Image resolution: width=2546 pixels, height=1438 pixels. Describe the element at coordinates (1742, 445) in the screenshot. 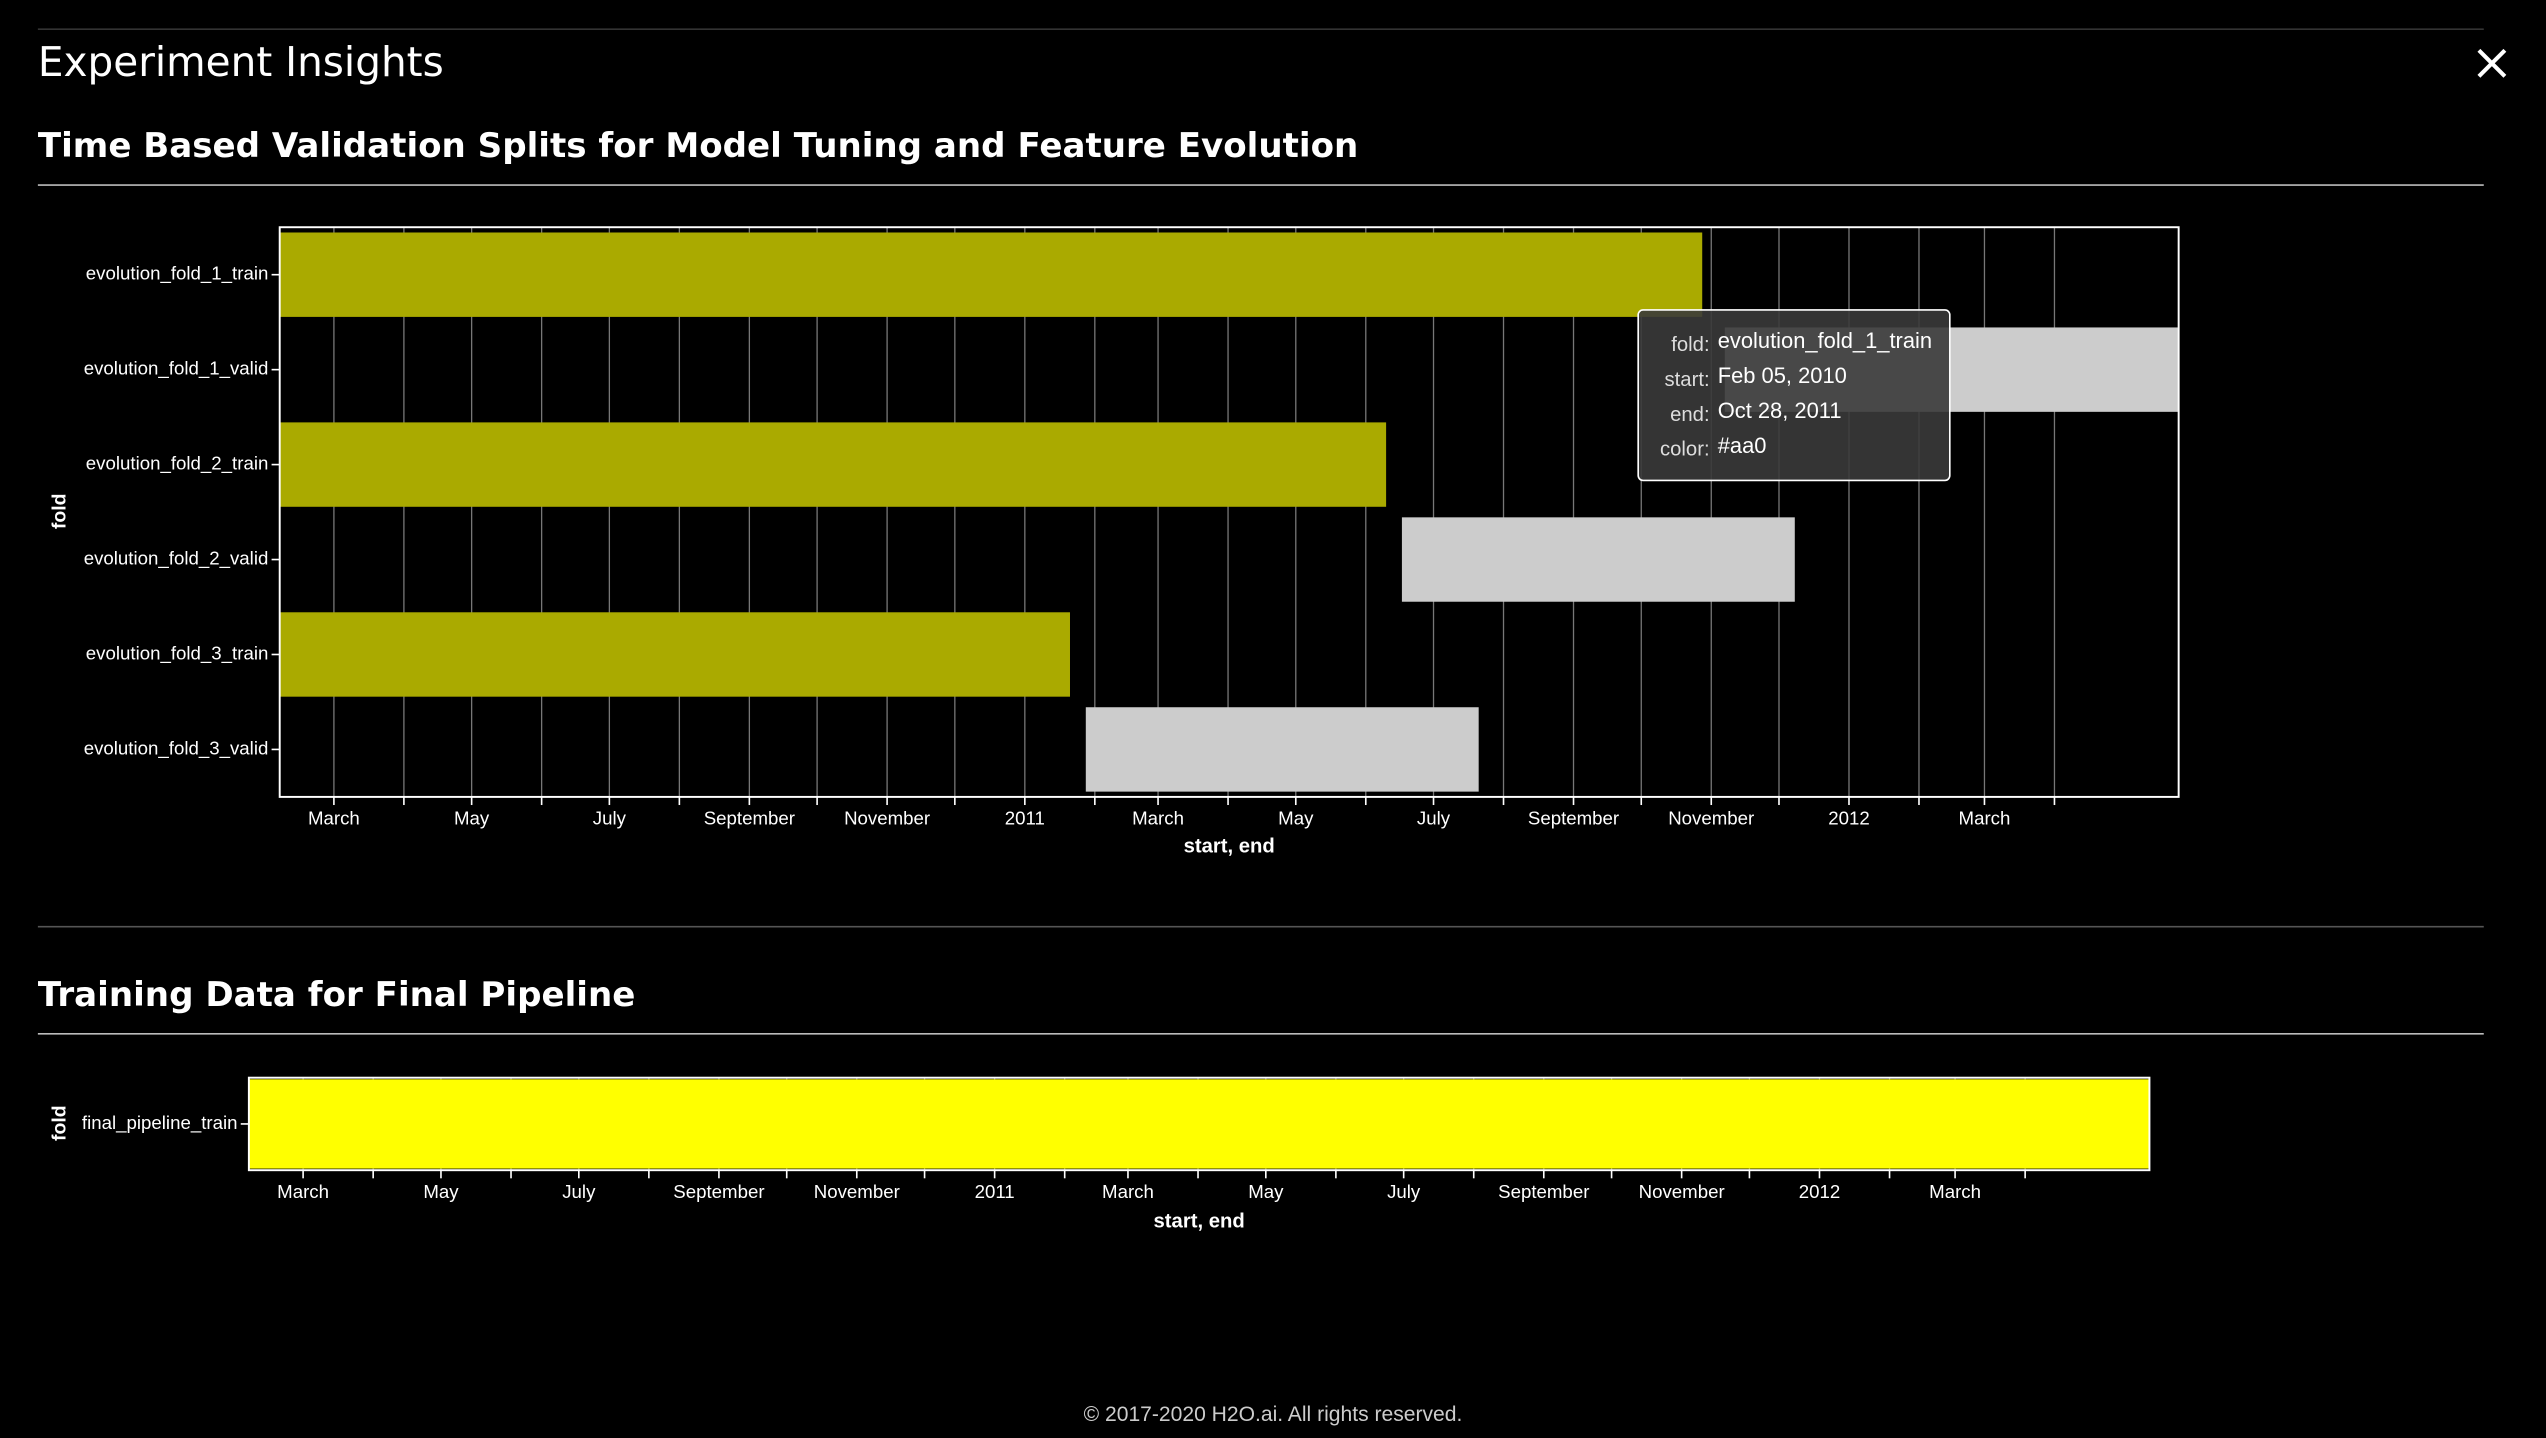

I see `tooltip-value: #aa0` at that location.